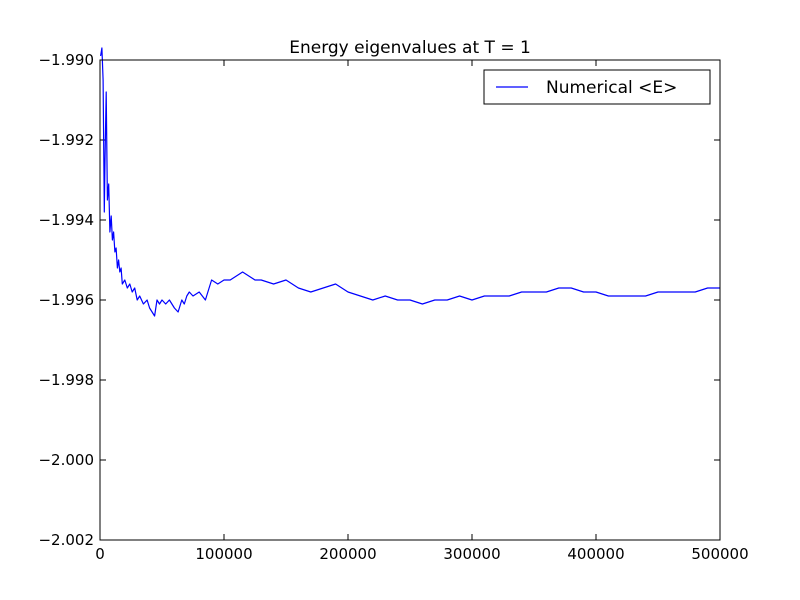  Describe the element at coordinates (66, 460) in the screenshot. I see `y-tick-label: −2.000` at that location.